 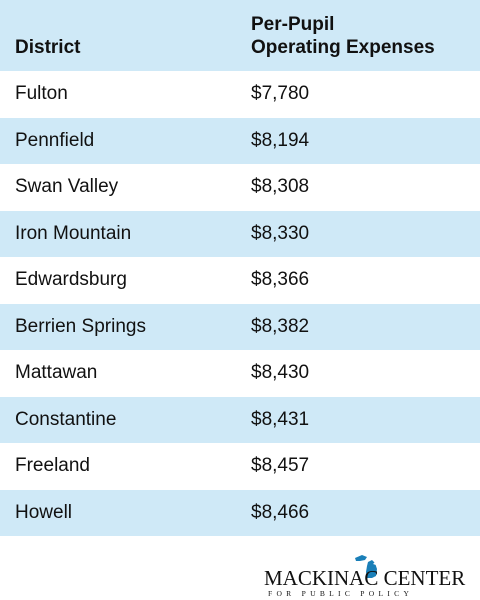 What do you see at coordinates (343, 47) in the screenshot?
I see `header-expenses-line-2: Operating Expenses` at bounding box center [343, 47].